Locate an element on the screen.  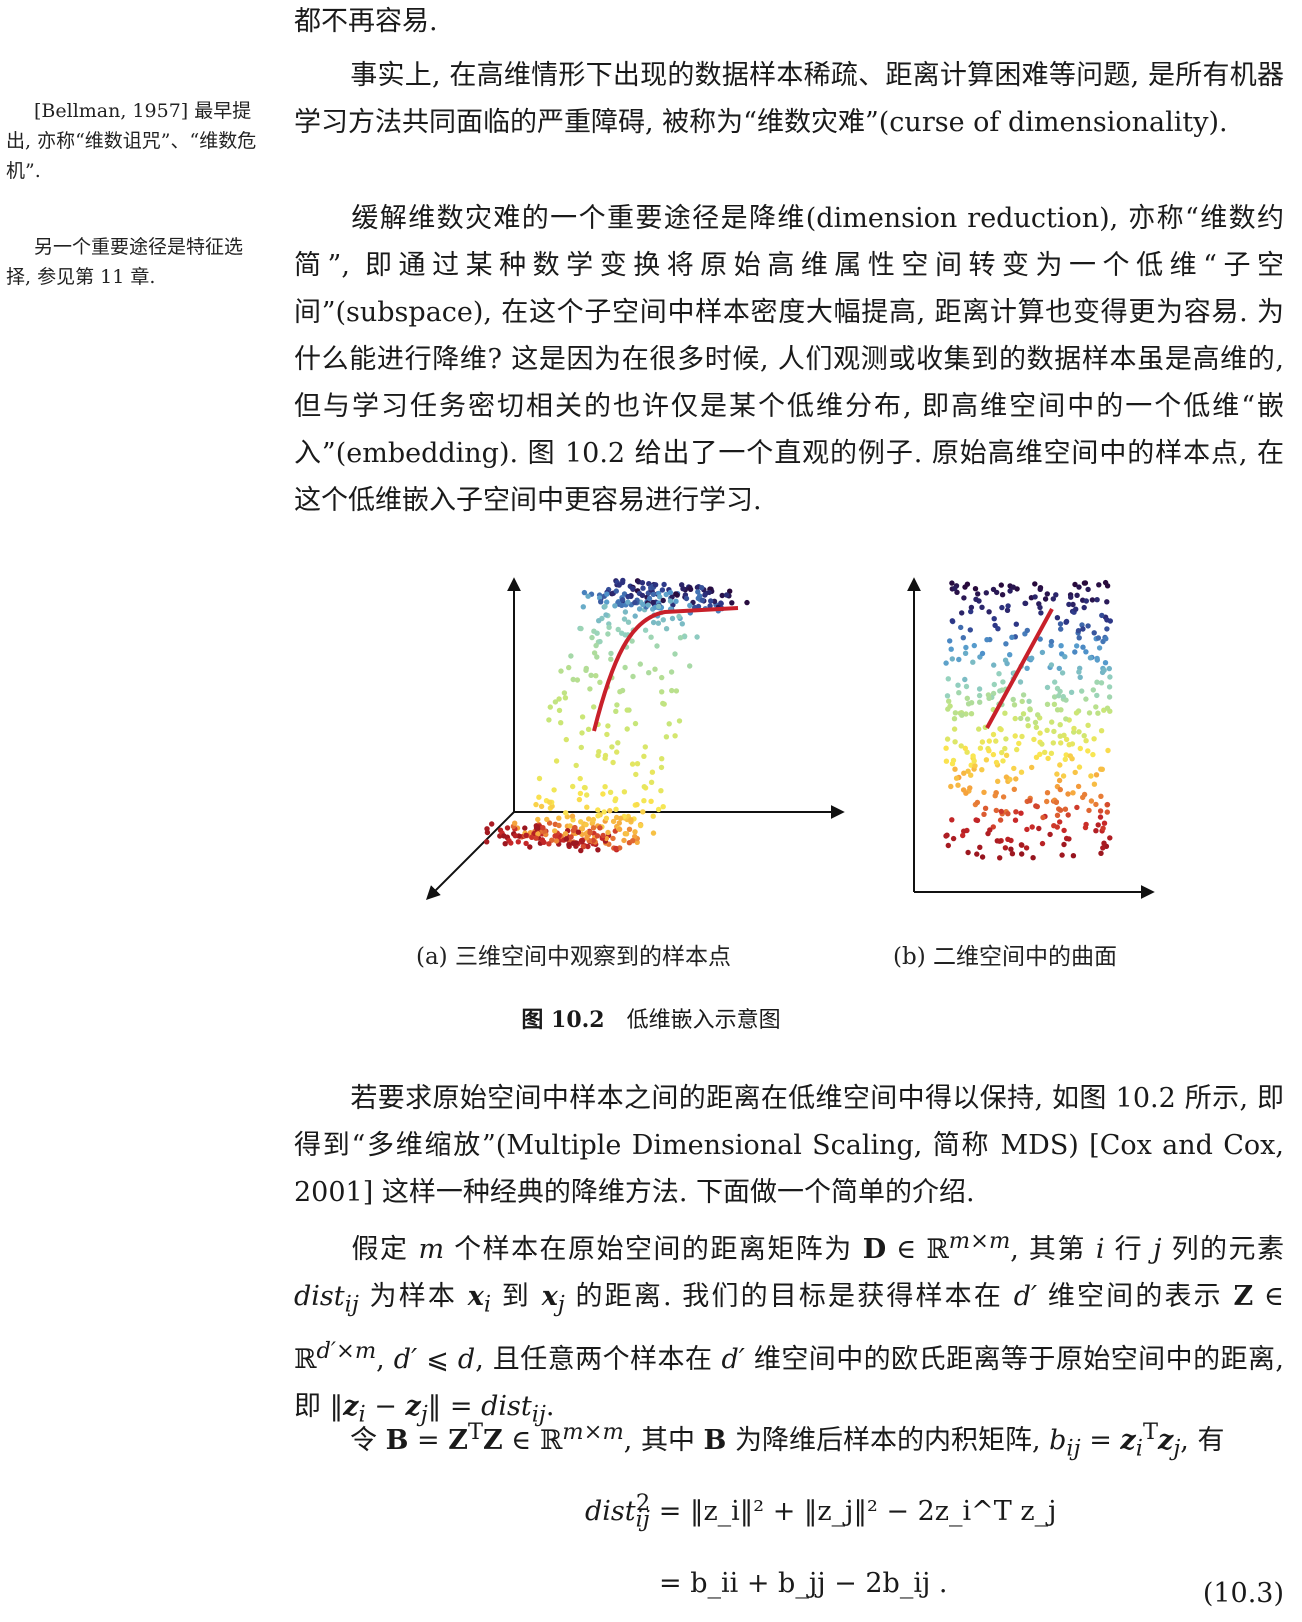
text: , 其第 is located at coordinates (1053, 1249).